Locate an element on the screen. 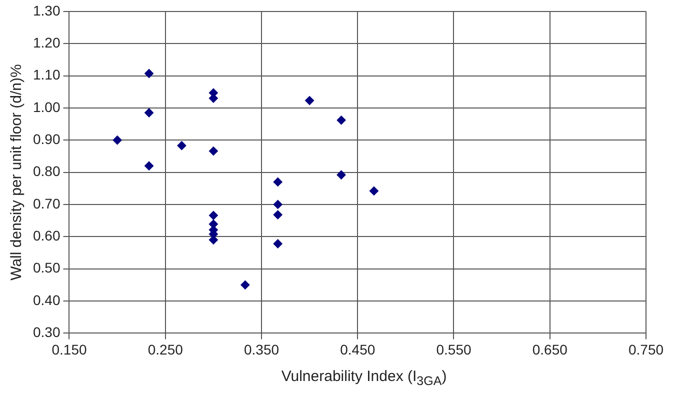 This screenshot has width=686, height=405. x-tick-label: 0.350 is located at coordinates (262, 349).